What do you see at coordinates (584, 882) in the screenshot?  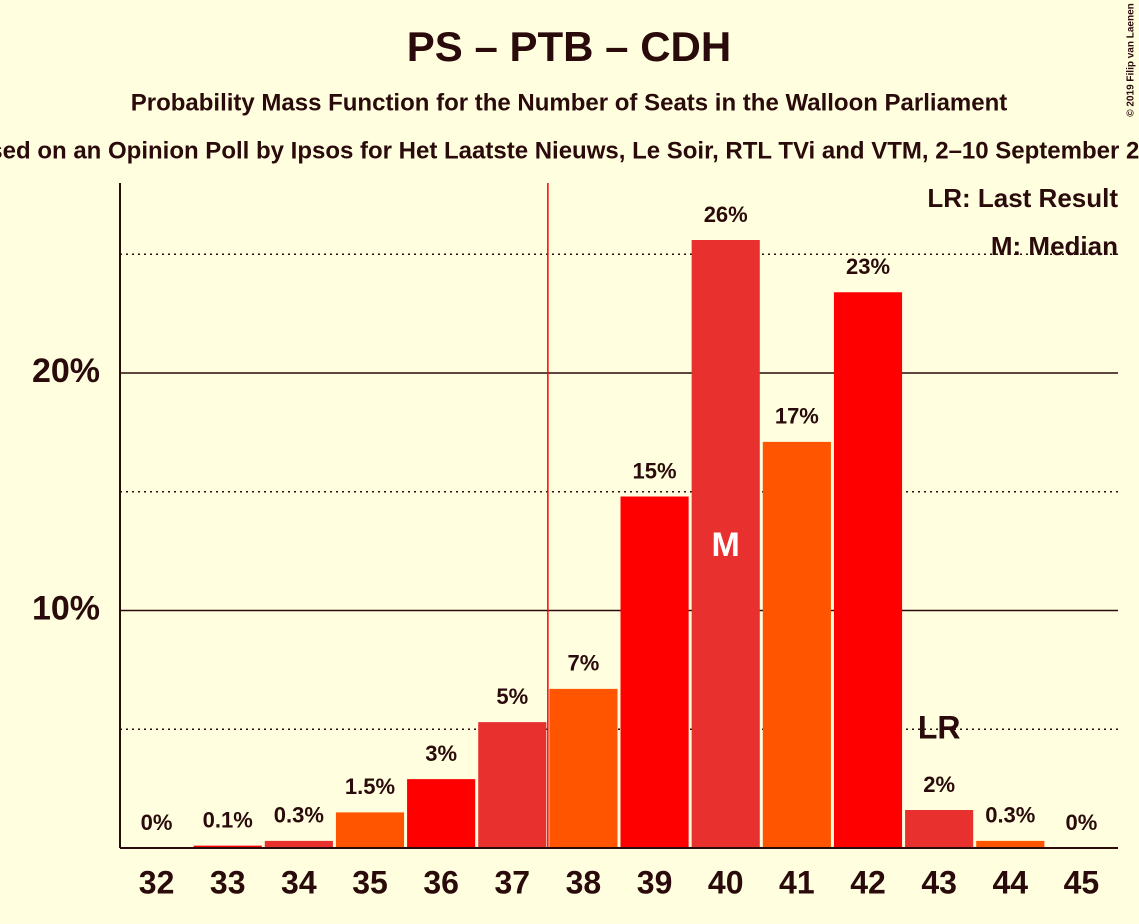 I see `x-tick-label: 38` at bounding box center [584, 882].